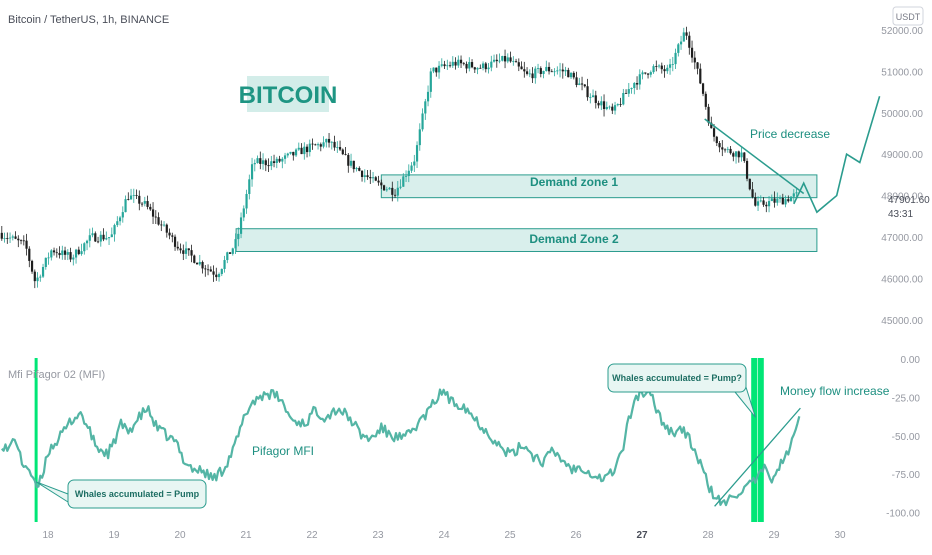 The height and width of the screenshot is (555, 932). Describe the element at coordinates (288, 95) in the screenshot. I see `bitcoin-label: BITCOIN` at that location.